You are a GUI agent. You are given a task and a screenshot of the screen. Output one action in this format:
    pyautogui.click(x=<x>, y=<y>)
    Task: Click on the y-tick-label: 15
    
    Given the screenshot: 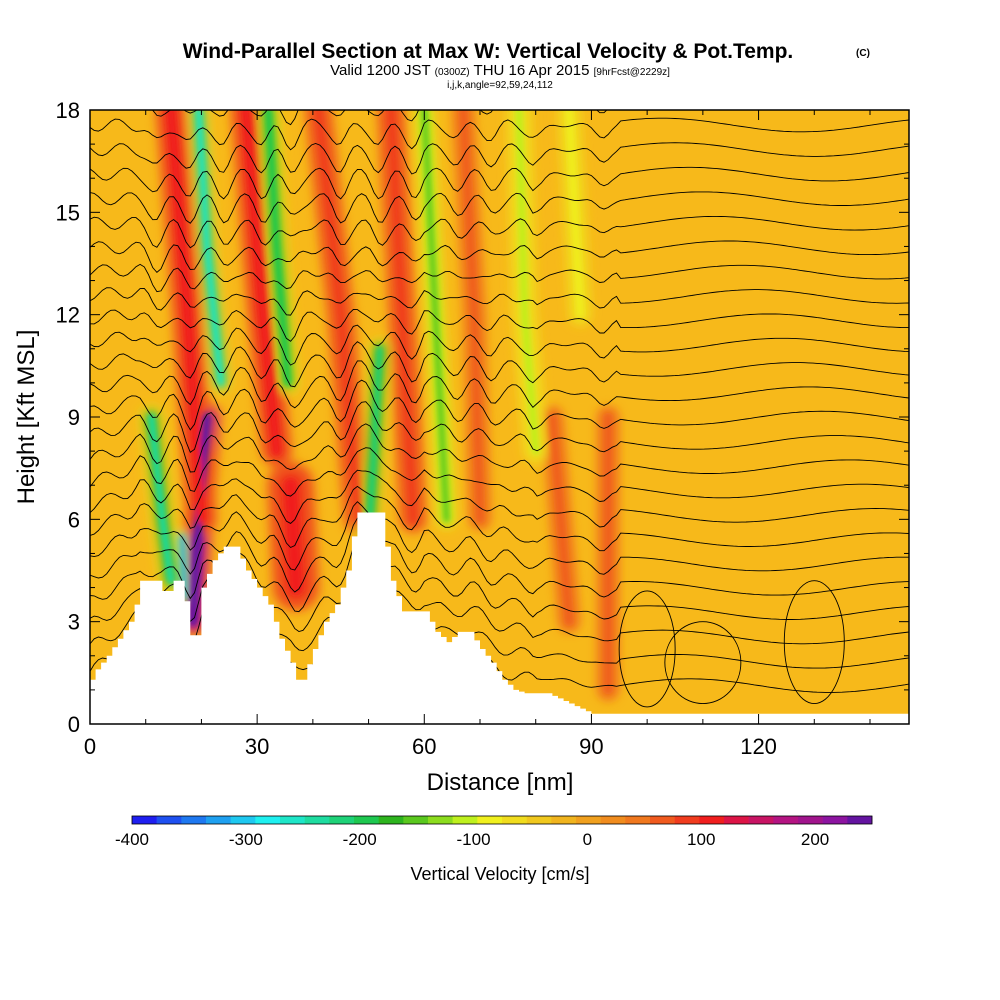 What is the action you would take?
    pyautogui.click(x=68, y=212)
    